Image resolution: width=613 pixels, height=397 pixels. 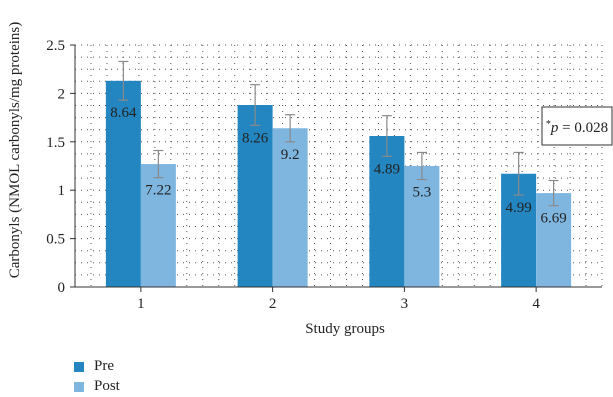 What do you see at coordinates (554, 219) in the screenshot?
I see `data-label-post-4: 6.69` at bounding box center [554, 219].